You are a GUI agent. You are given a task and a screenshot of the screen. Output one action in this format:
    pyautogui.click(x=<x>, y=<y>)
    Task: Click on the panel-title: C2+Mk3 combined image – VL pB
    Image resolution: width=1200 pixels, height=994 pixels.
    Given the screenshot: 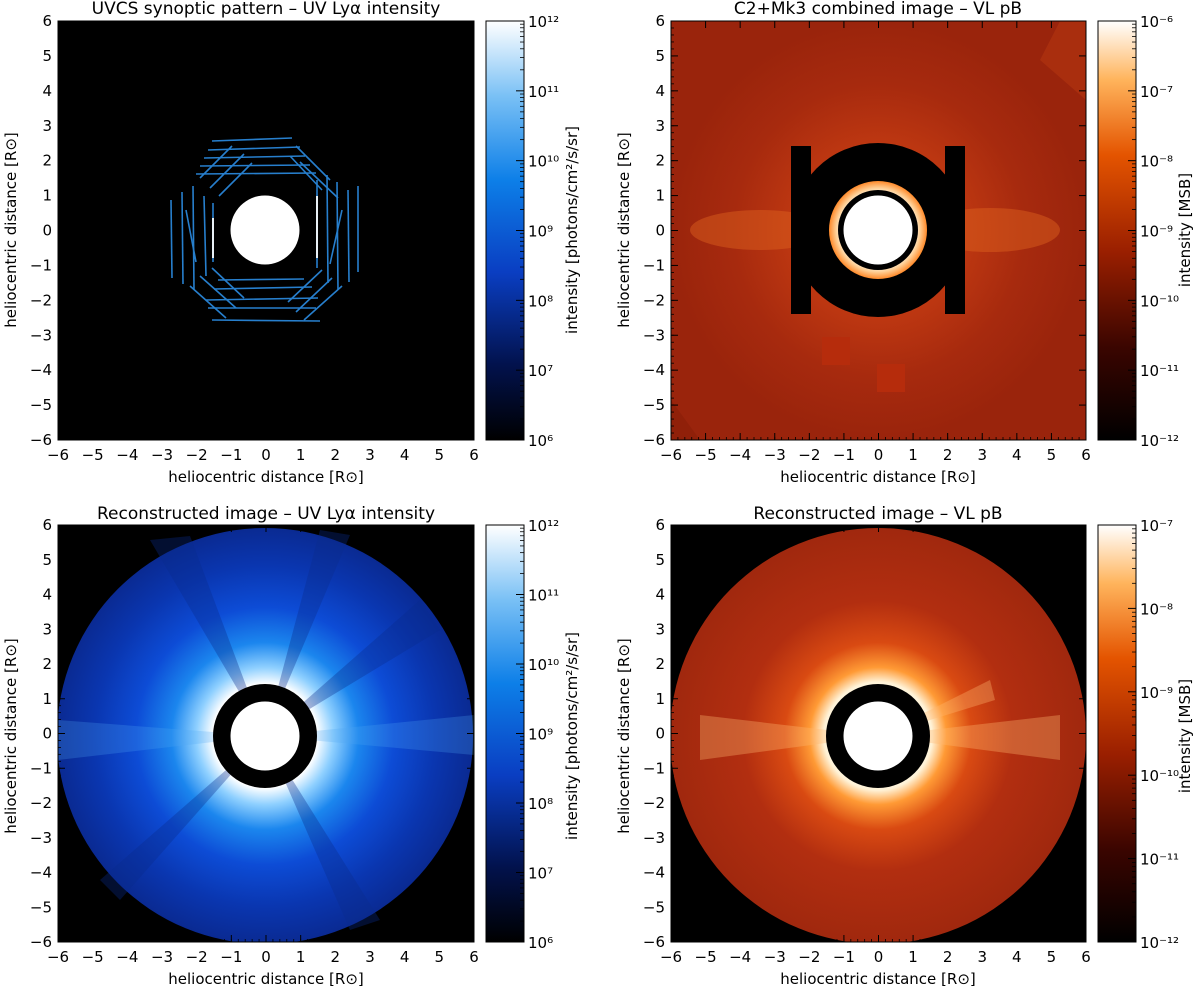 What is the action you would take?
    pyautogui.click(x=878, y=9)
    